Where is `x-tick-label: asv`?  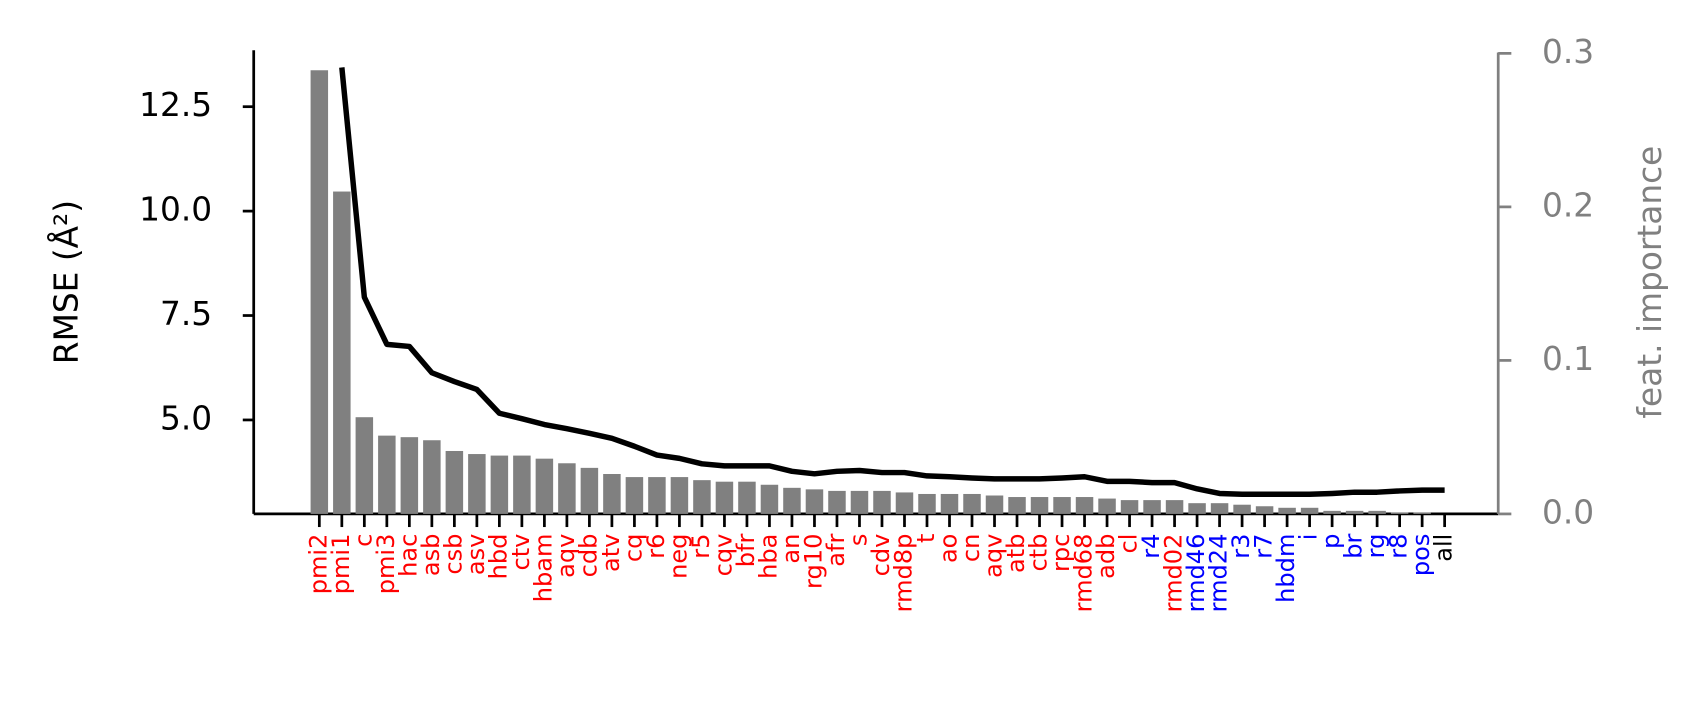
x-tick-label: asv is located at coordinates (476, 554).